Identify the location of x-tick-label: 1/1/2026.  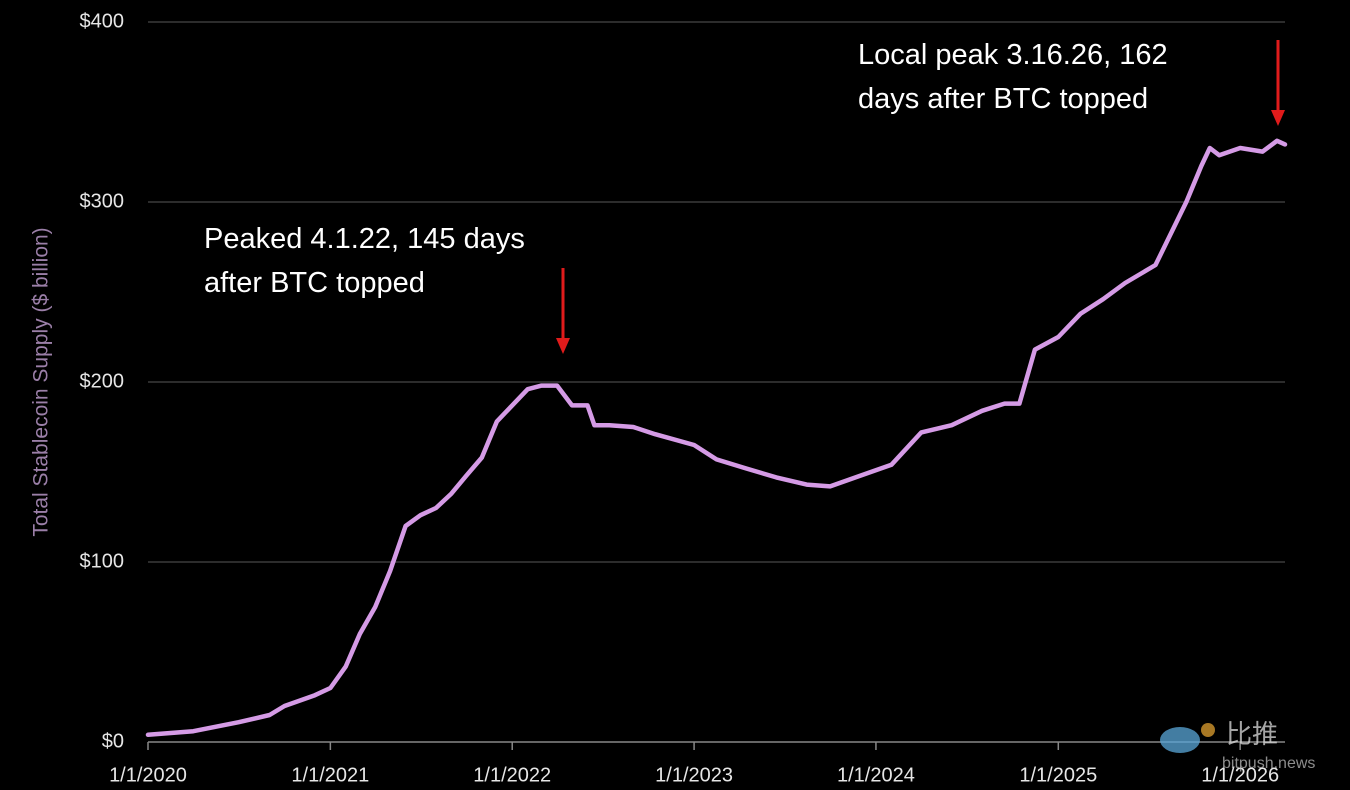
(1240, 775).